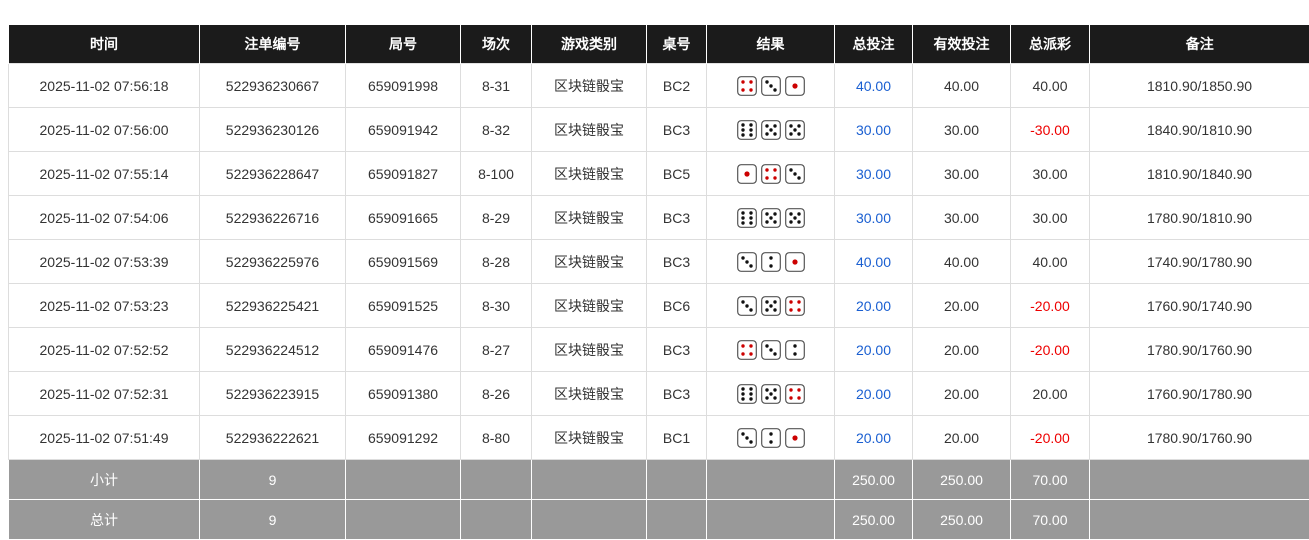  Describe the element at coordinates (1199, 174) in the screenshot. I see `note-cell: 1810.90/1840.90` at that location.